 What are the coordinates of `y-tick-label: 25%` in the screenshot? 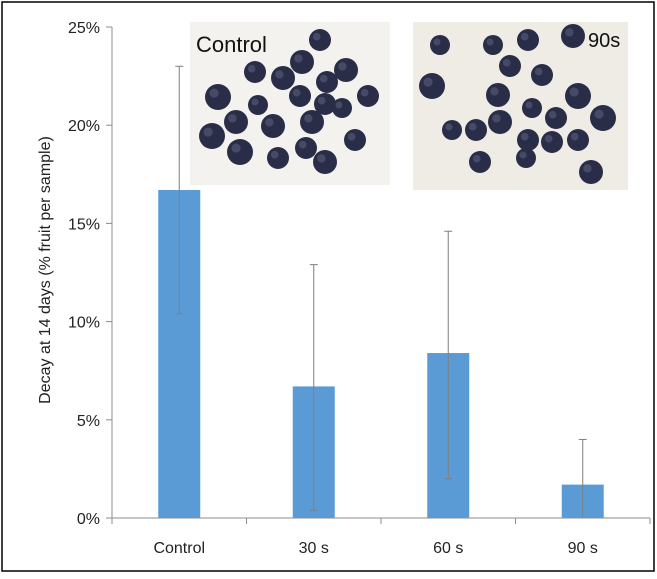 It's located at (84, 28).